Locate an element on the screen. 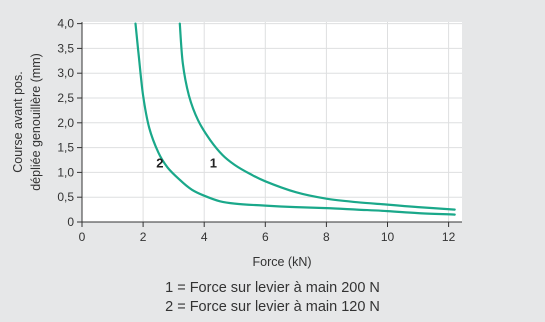  legend-entry-1: 1 = Force sur levier à main 200 N is located at coordinates (272, 288).